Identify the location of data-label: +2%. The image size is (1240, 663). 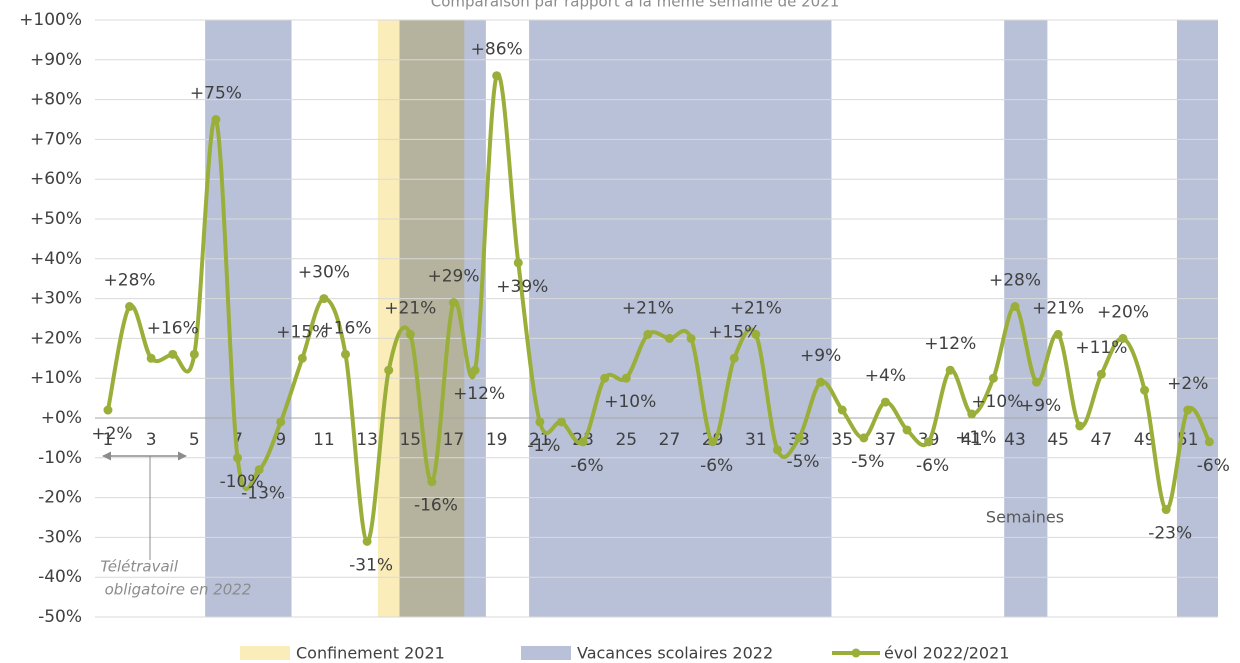
(111, 434).